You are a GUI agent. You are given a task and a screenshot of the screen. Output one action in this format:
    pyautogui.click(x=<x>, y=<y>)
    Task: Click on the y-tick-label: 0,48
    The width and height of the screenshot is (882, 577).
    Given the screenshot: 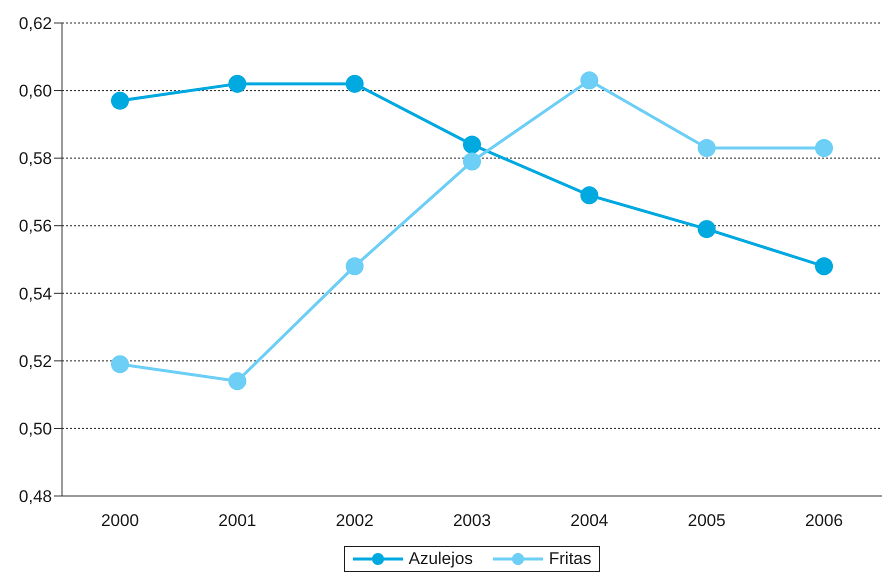 What is the action you would take?
    pyautogui.click(x=35, y=496)
    